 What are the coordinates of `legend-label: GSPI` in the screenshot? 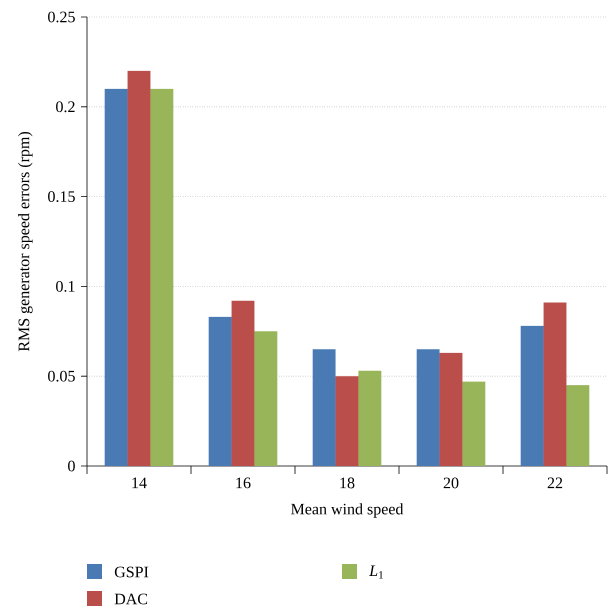 It's located at (131, 572).